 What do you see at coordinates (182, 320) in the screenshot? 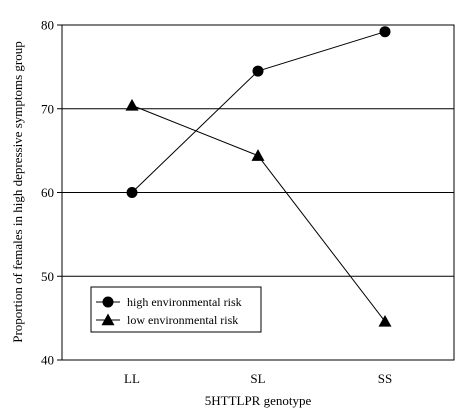
I see `legend-label: low environmental risk` at bounding box center [182, 320].